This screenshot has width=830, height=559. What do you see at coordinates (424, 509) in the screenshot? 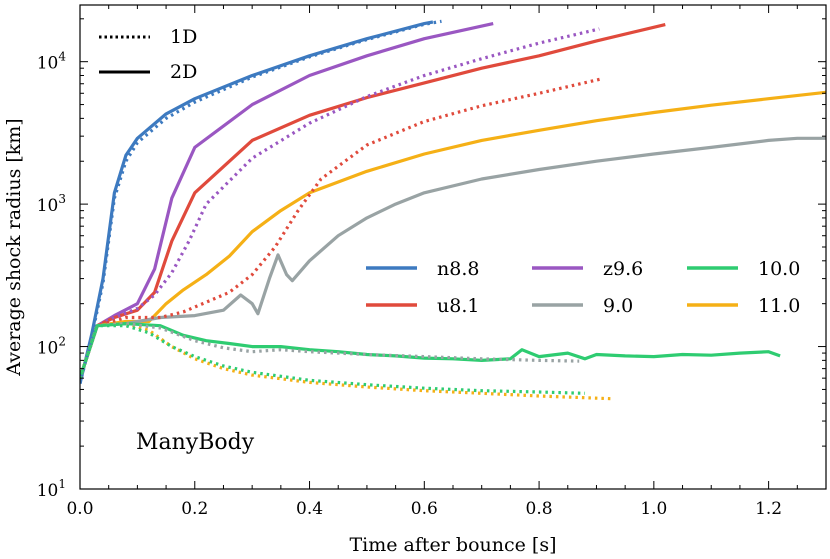
I see `x-tick-label: 0.6` at bounding box center [424, 509].